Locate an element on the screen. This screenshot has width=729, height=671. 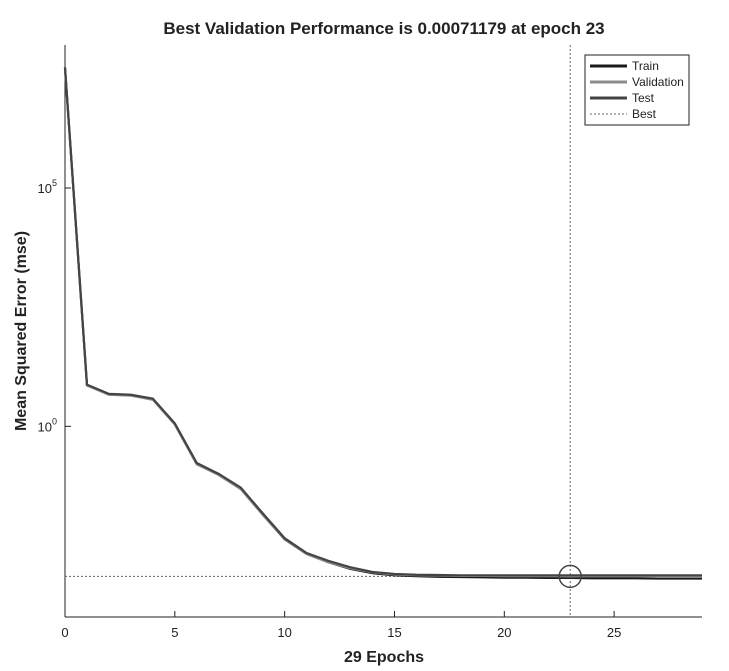
y-tick-label: 10⁰ is located at coordinates (47, 425).